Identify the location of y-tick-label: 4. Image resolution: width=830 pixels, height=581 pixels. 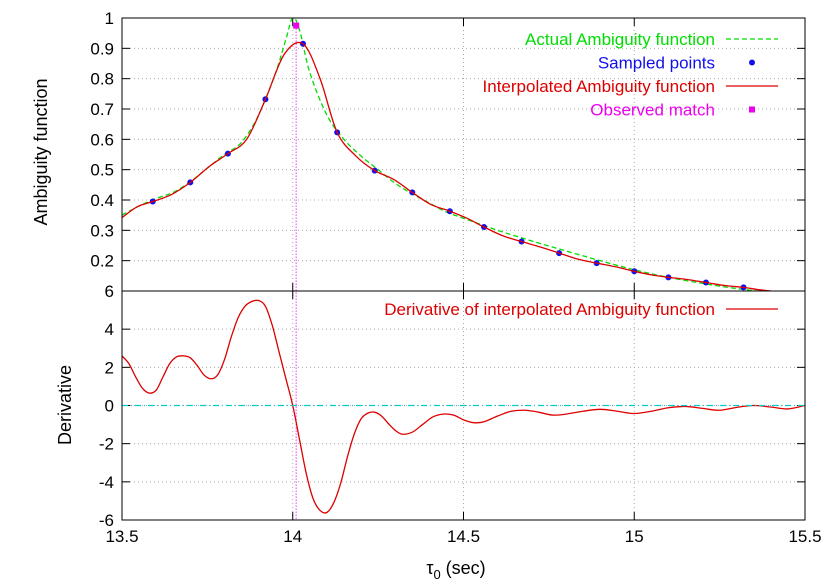
(109, 329).